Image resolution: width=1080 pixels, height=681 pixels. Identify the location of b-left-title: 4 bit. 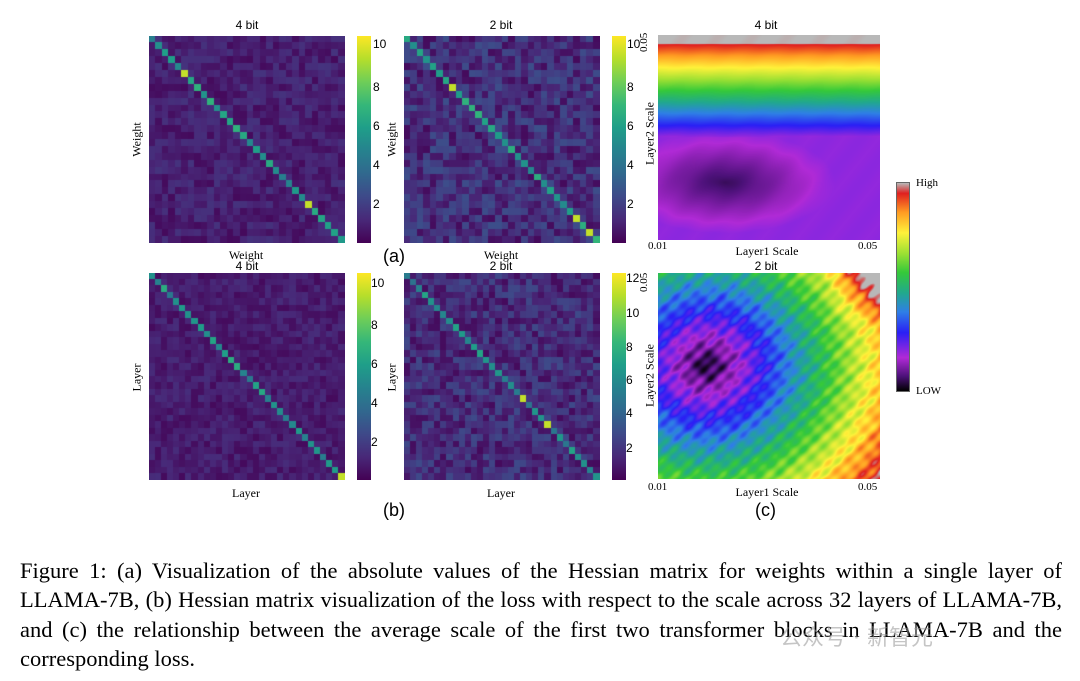
(247, 266).